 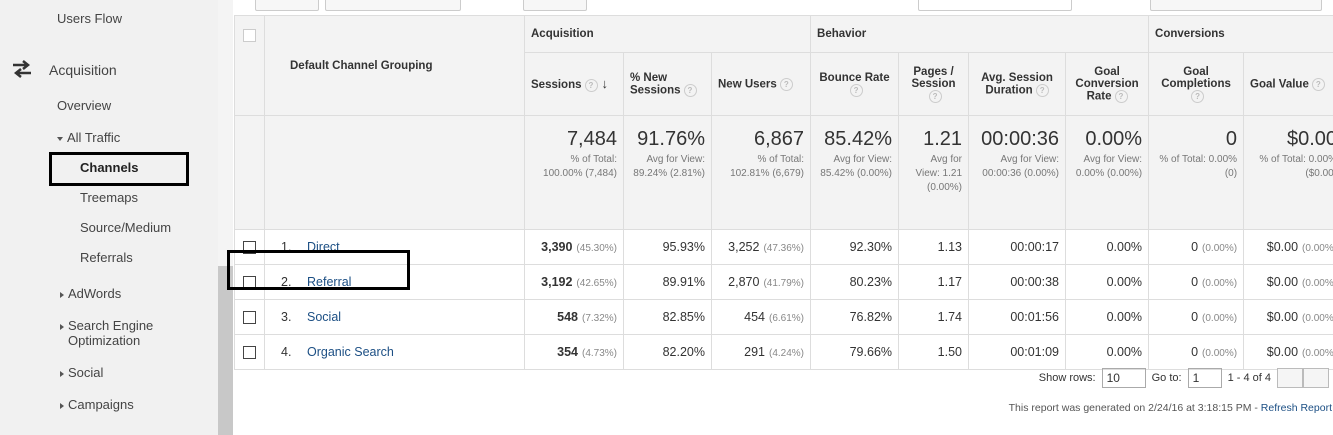 I want to click on nav-label: Acquisition, so click(x=83, y=70).